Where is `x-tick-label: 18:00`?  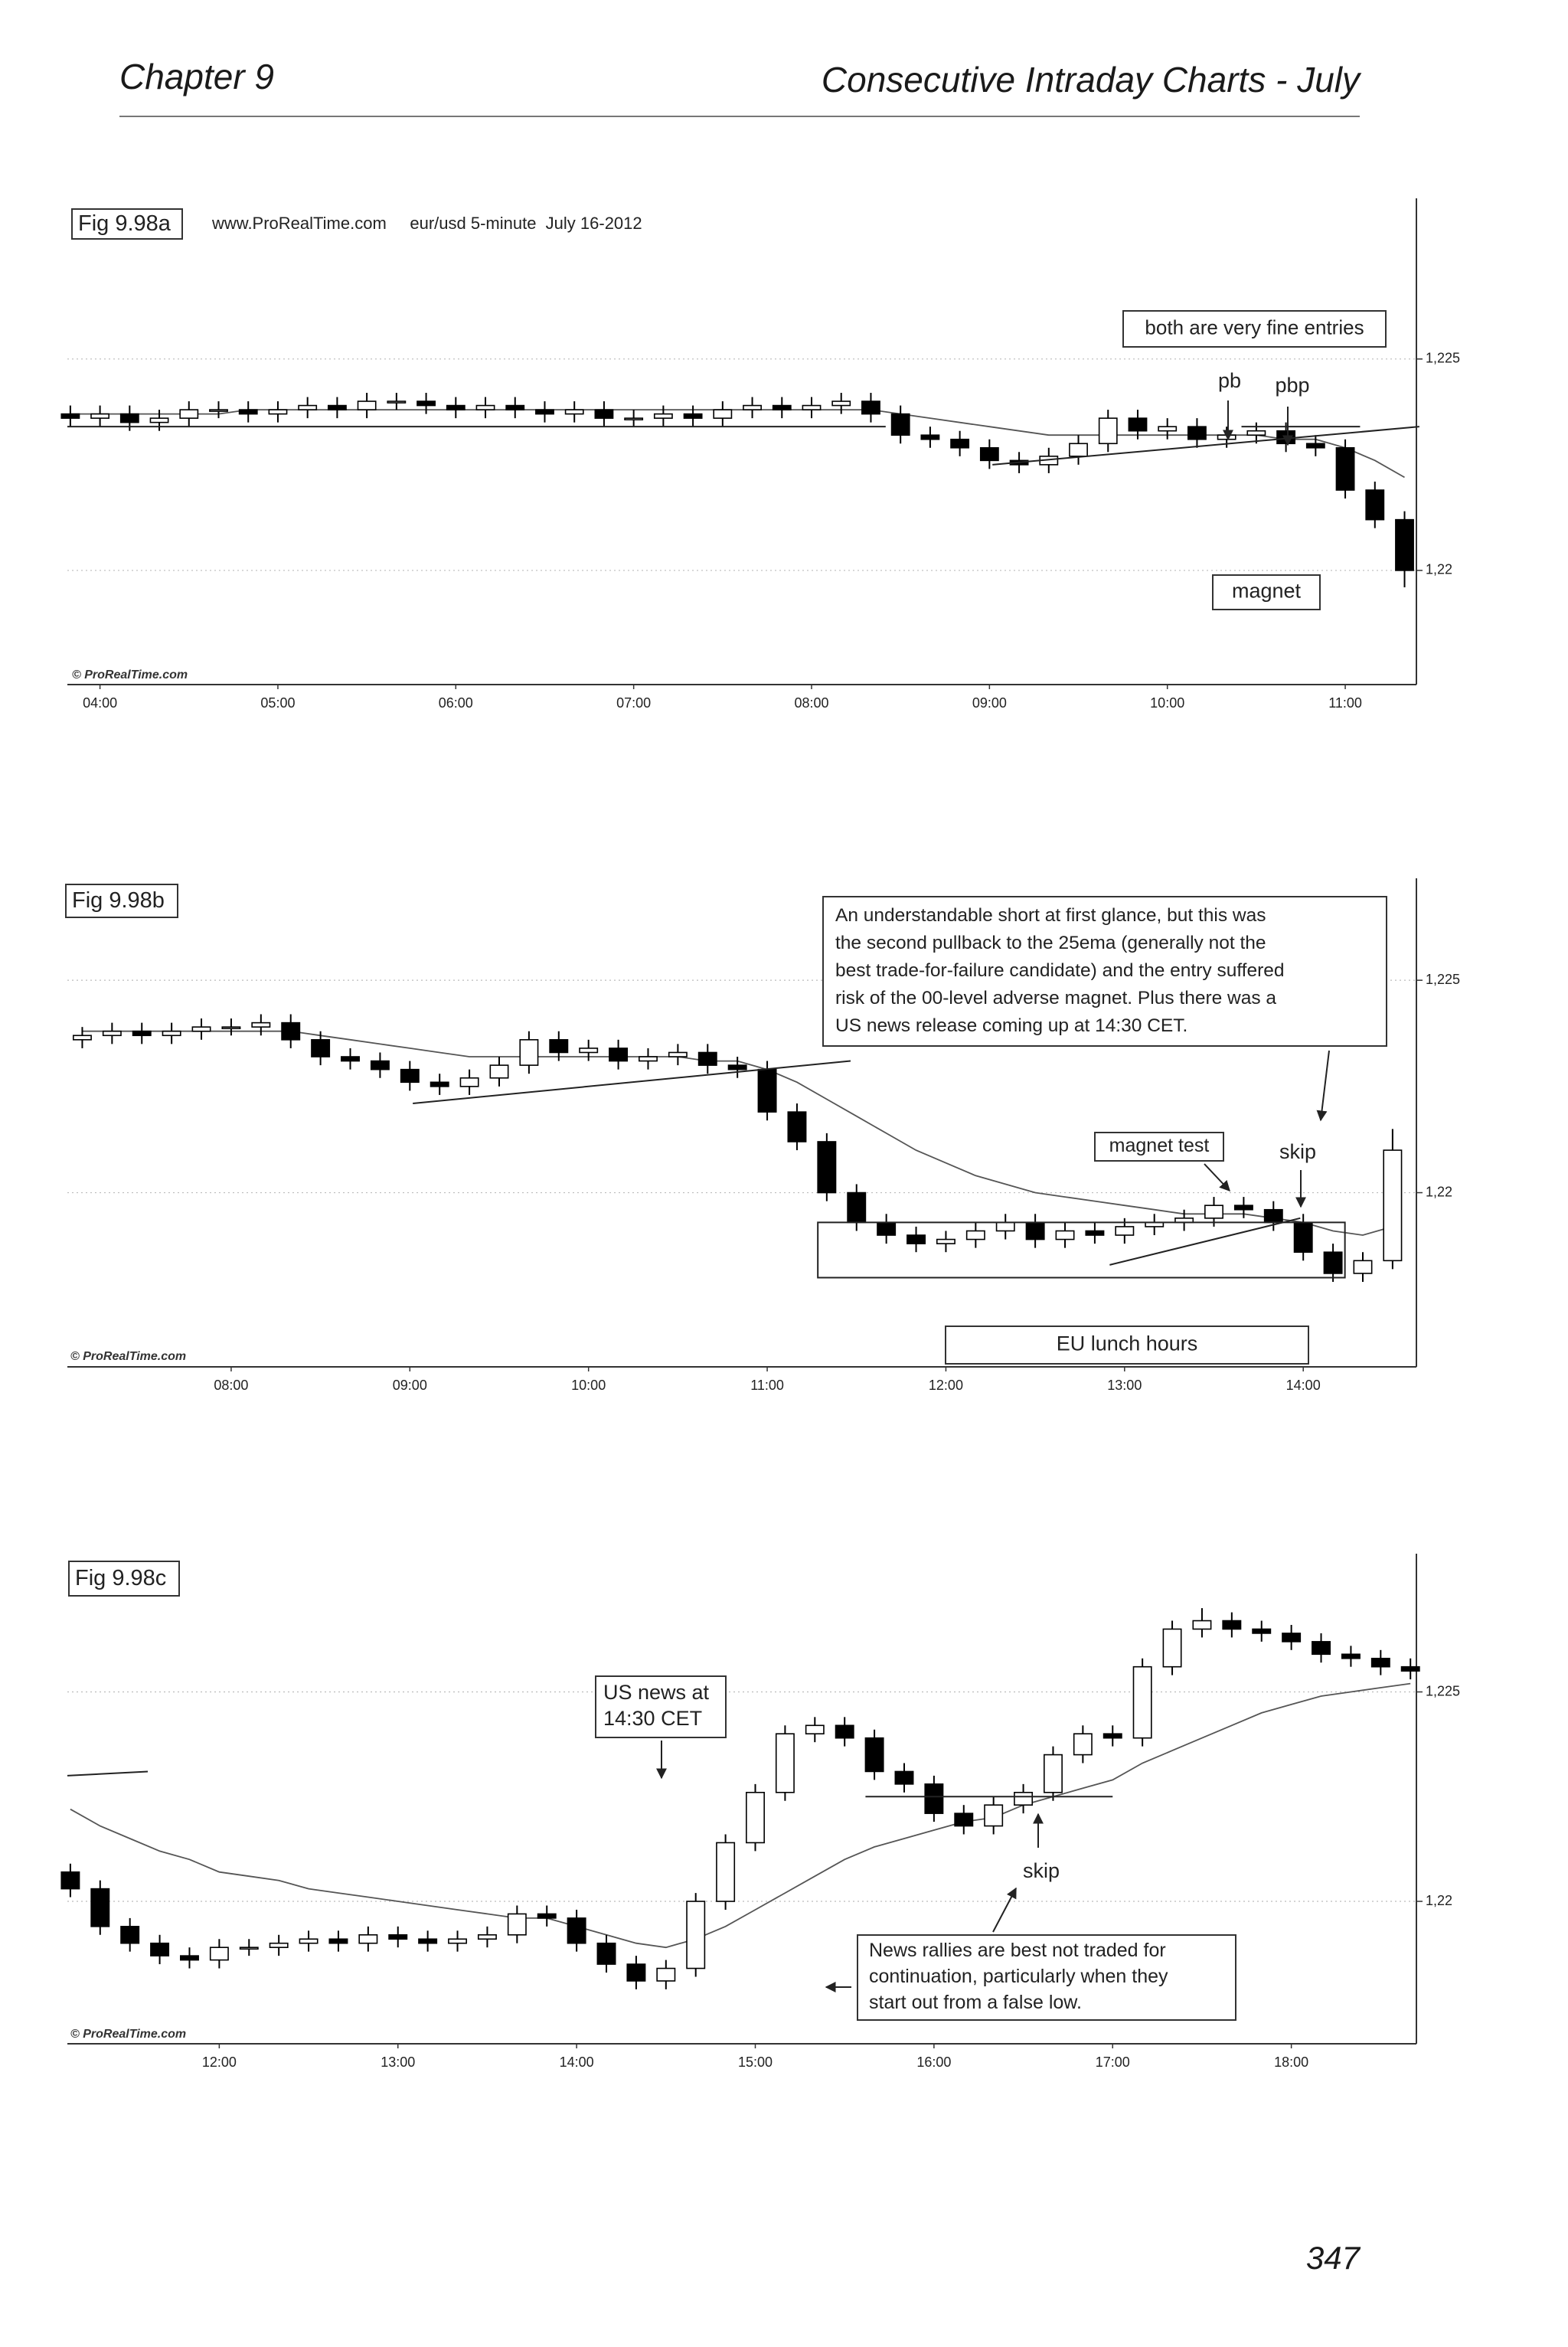
x-tick-label: 18:00 is located at coordinates (1291, 2062).